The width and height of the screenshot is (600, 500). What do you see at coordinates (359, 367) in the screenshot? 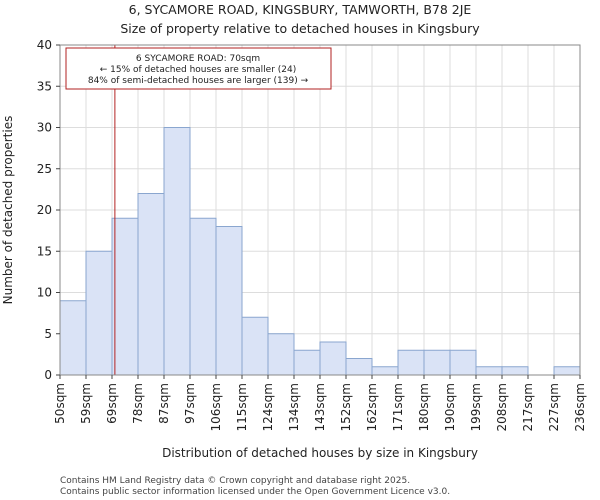
I see `bar-152sqm` at bounding box center [359, 367].